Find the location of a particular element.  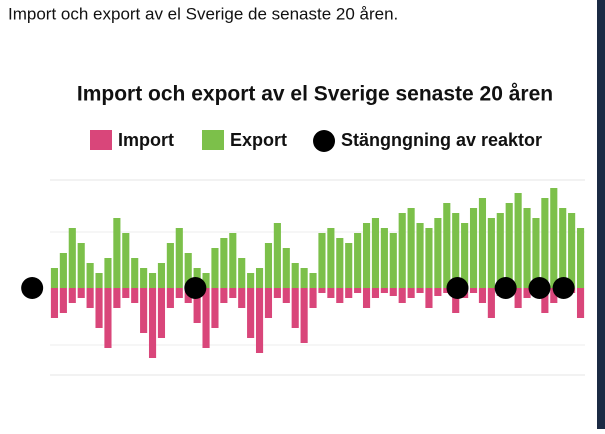

legend: Import Export Stängngning av reaktor is located at coordinates (316, 141).